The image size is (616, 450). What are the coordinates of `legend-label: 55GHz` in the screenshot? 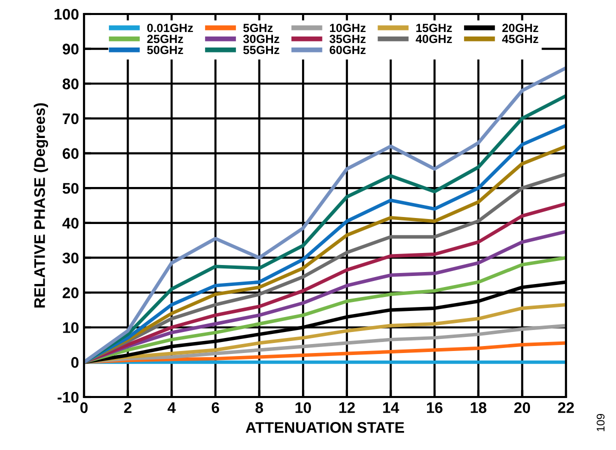 It's located at (261, 50).